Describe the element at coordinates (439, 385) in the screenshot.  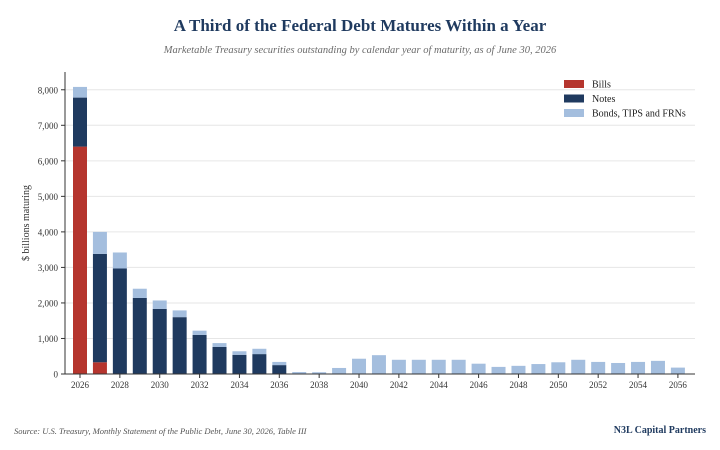
I see `x-tick-label: 2044` at that location.